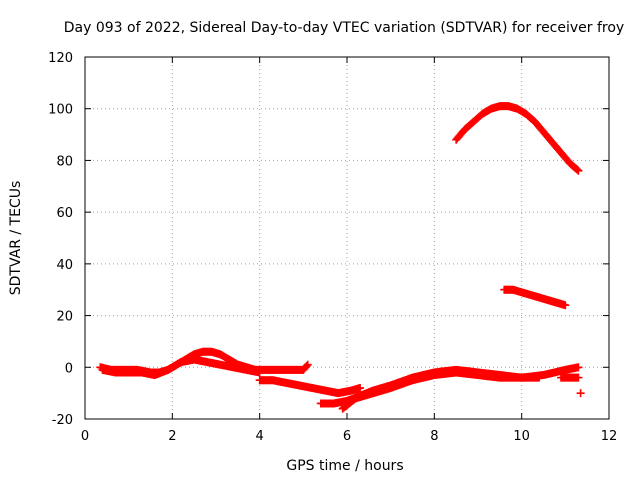 The width and height of the screenshot is (640, 480). Describe the element at coordinates (172, 436) in the screenshot. I see `x-tick-label: 2` at that location.